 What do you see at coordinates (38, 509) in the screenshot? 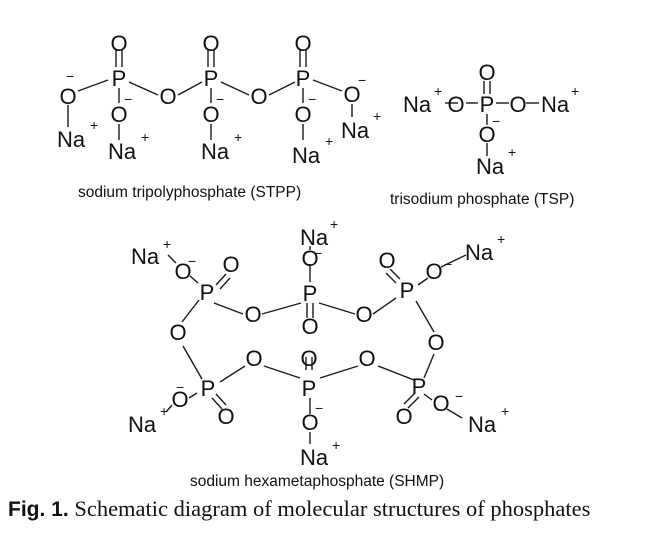
I see `figure-number: Fig. 1.` at bounding box center [38, 509].